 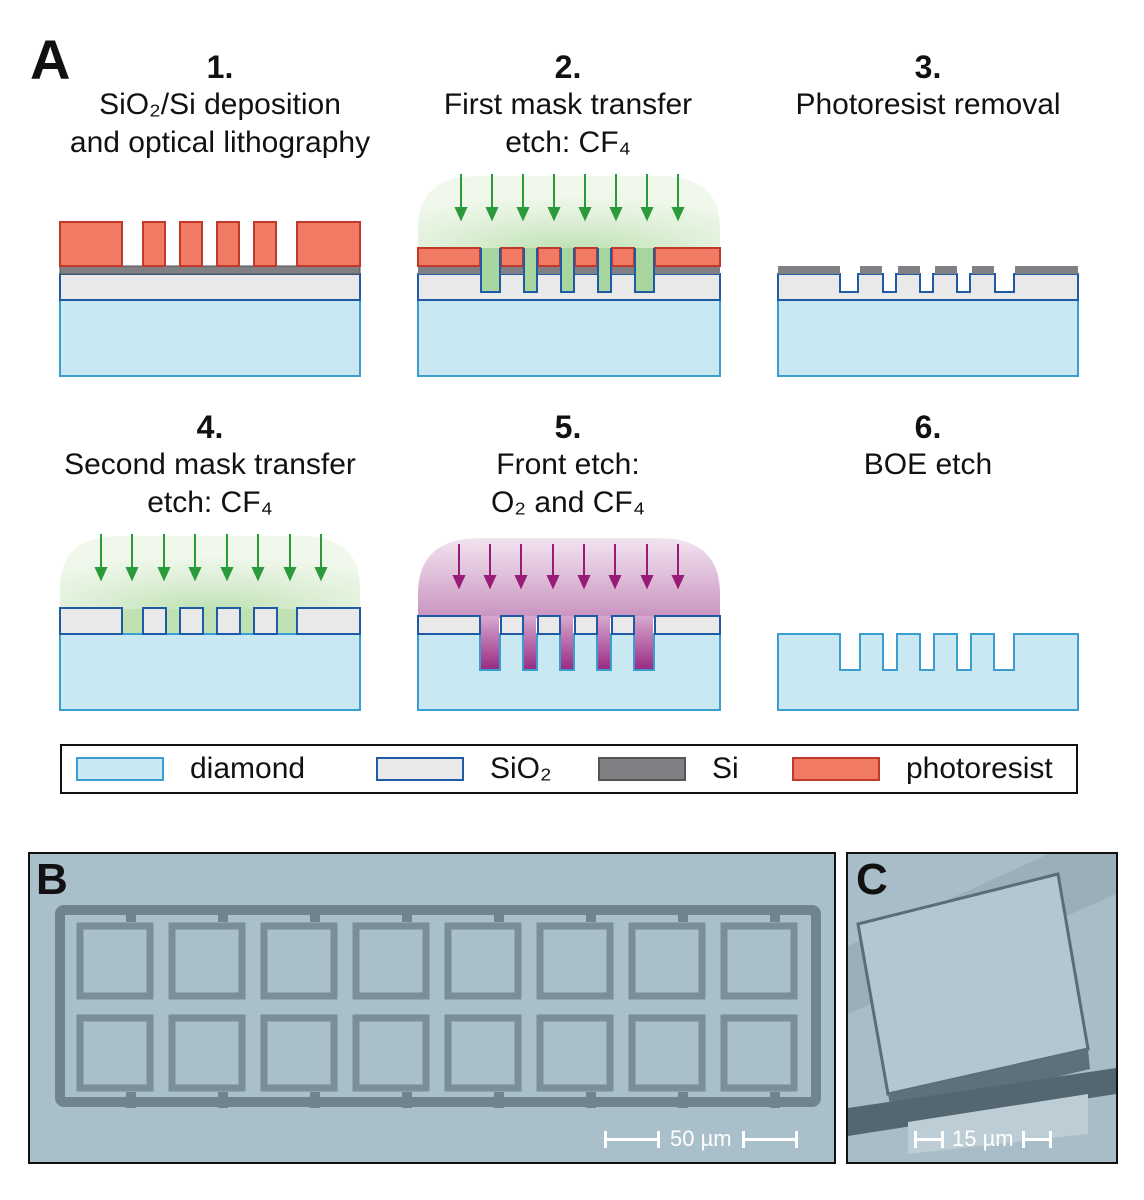 What do you see at coordinates (420, 769) in the screenshot?
I see `legend-swatch-sio2` at bounding box center [420, 769].